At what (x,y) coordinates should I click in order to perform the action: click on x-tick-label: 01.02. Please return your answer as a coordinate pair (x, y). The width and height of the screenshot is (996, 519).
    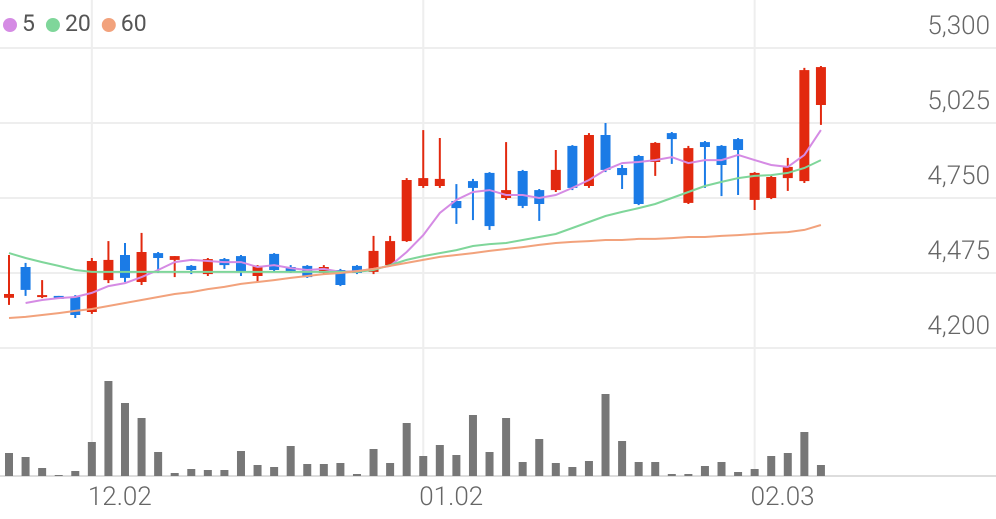
    Looking at the image, I should click on (451, 497).